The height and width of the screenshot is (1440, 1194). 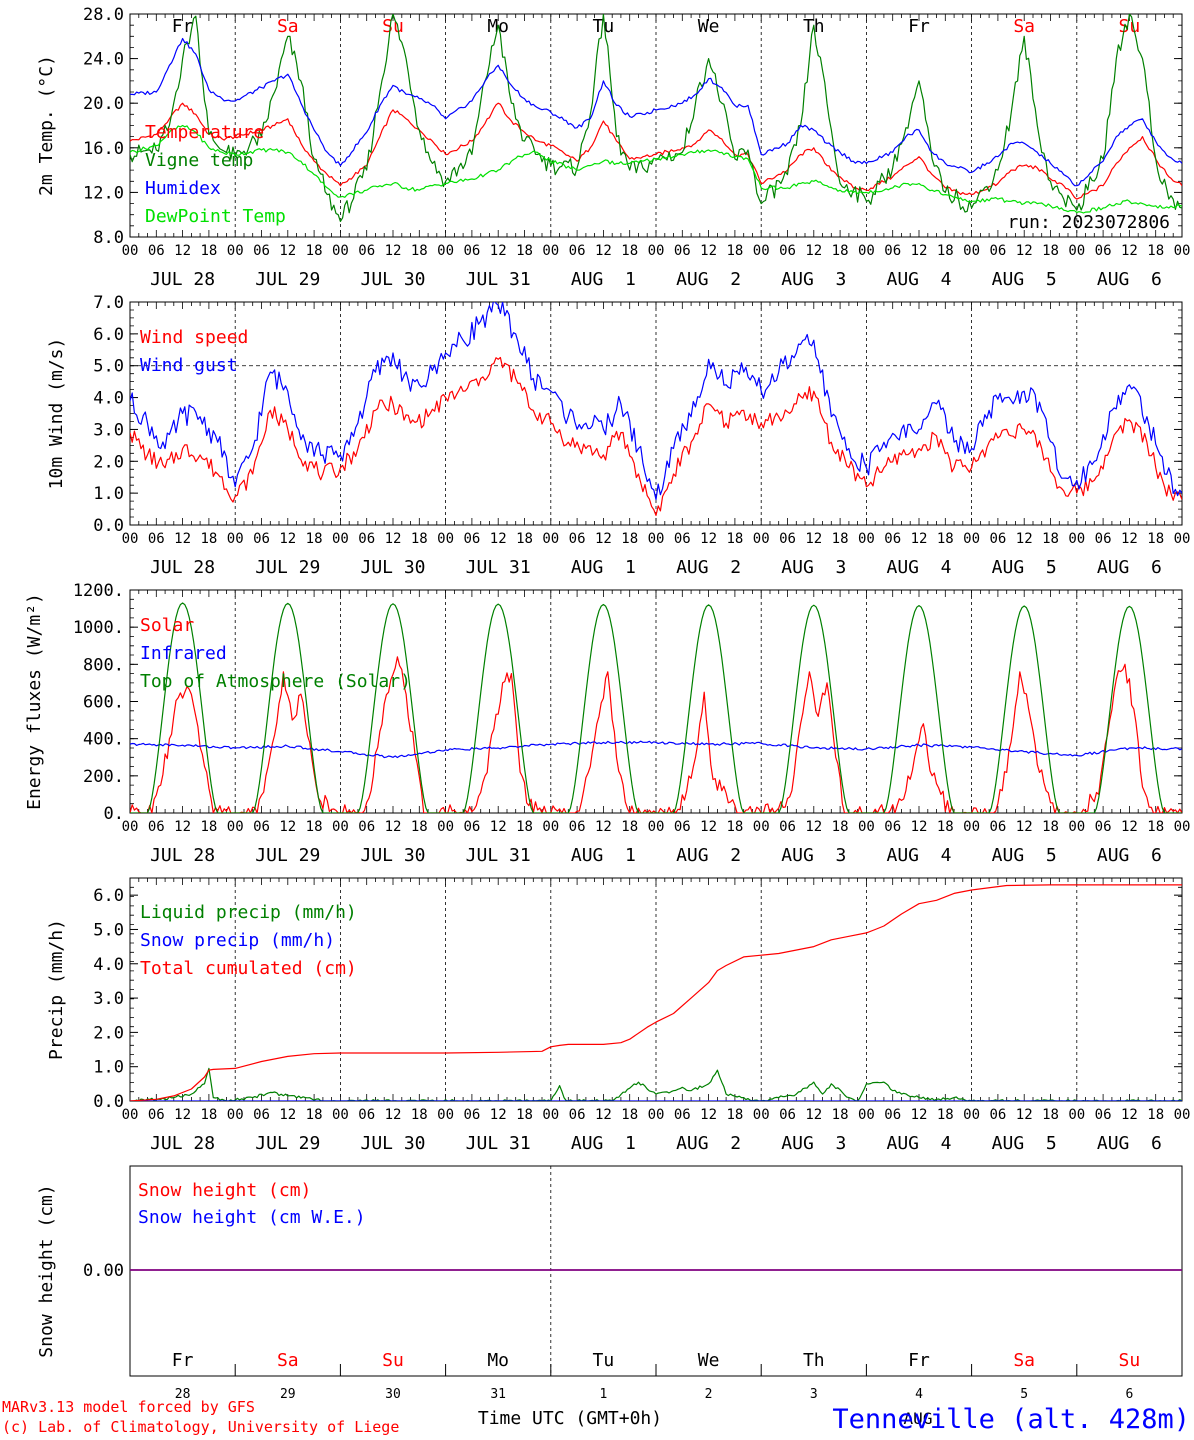 I want to click on day-name-label: Fr, so click(x=183, y=1360).